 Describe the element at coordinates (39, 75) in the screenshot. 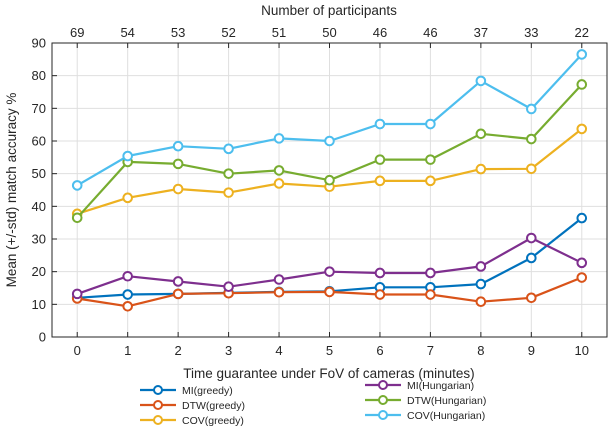

I see `y-tick-label: 80` at that location.